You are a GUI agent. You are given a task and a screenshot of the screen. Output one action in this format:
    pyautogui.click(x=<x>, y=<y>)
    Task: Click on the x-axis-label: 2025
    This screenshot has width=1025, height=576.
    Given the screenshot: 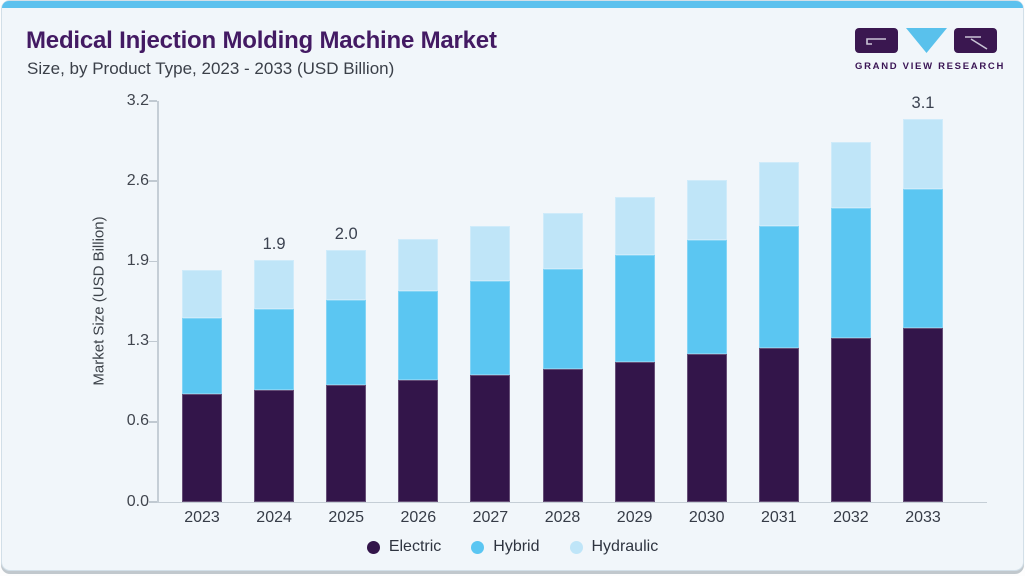 What is the action you would take?
    pyautogui.click(x=346, y=517)
    